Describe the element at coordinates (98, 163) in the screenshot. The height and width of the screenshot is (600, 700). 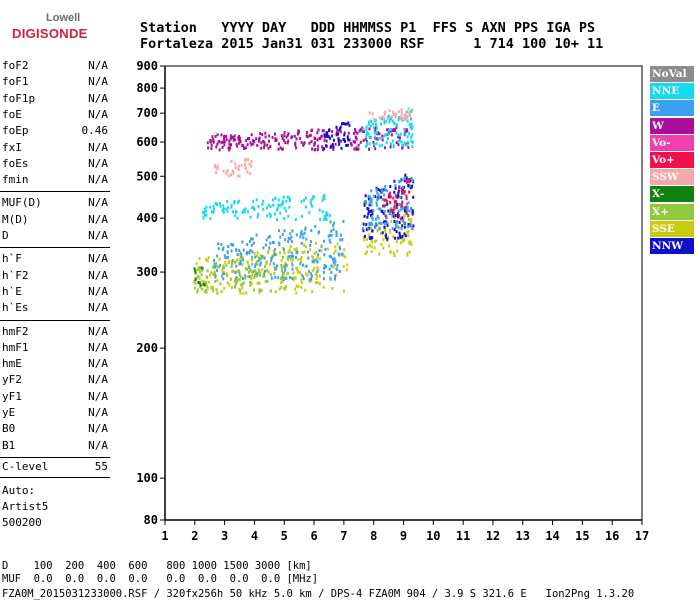
I see `param-value: N/A` at that location.